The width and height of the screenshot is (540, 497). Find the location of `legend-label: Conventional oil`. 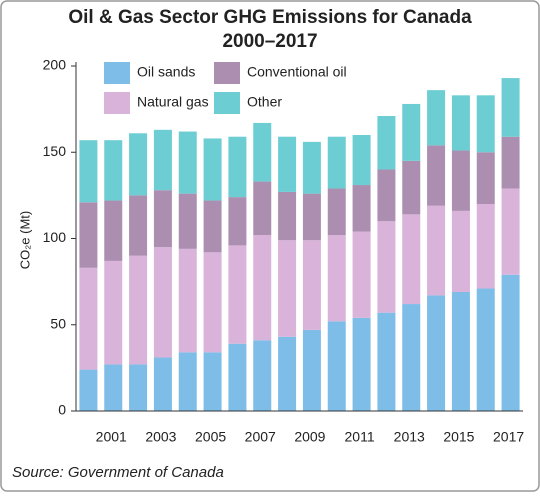

legend-label: Conventional oil is located at coordinates (297, 72).